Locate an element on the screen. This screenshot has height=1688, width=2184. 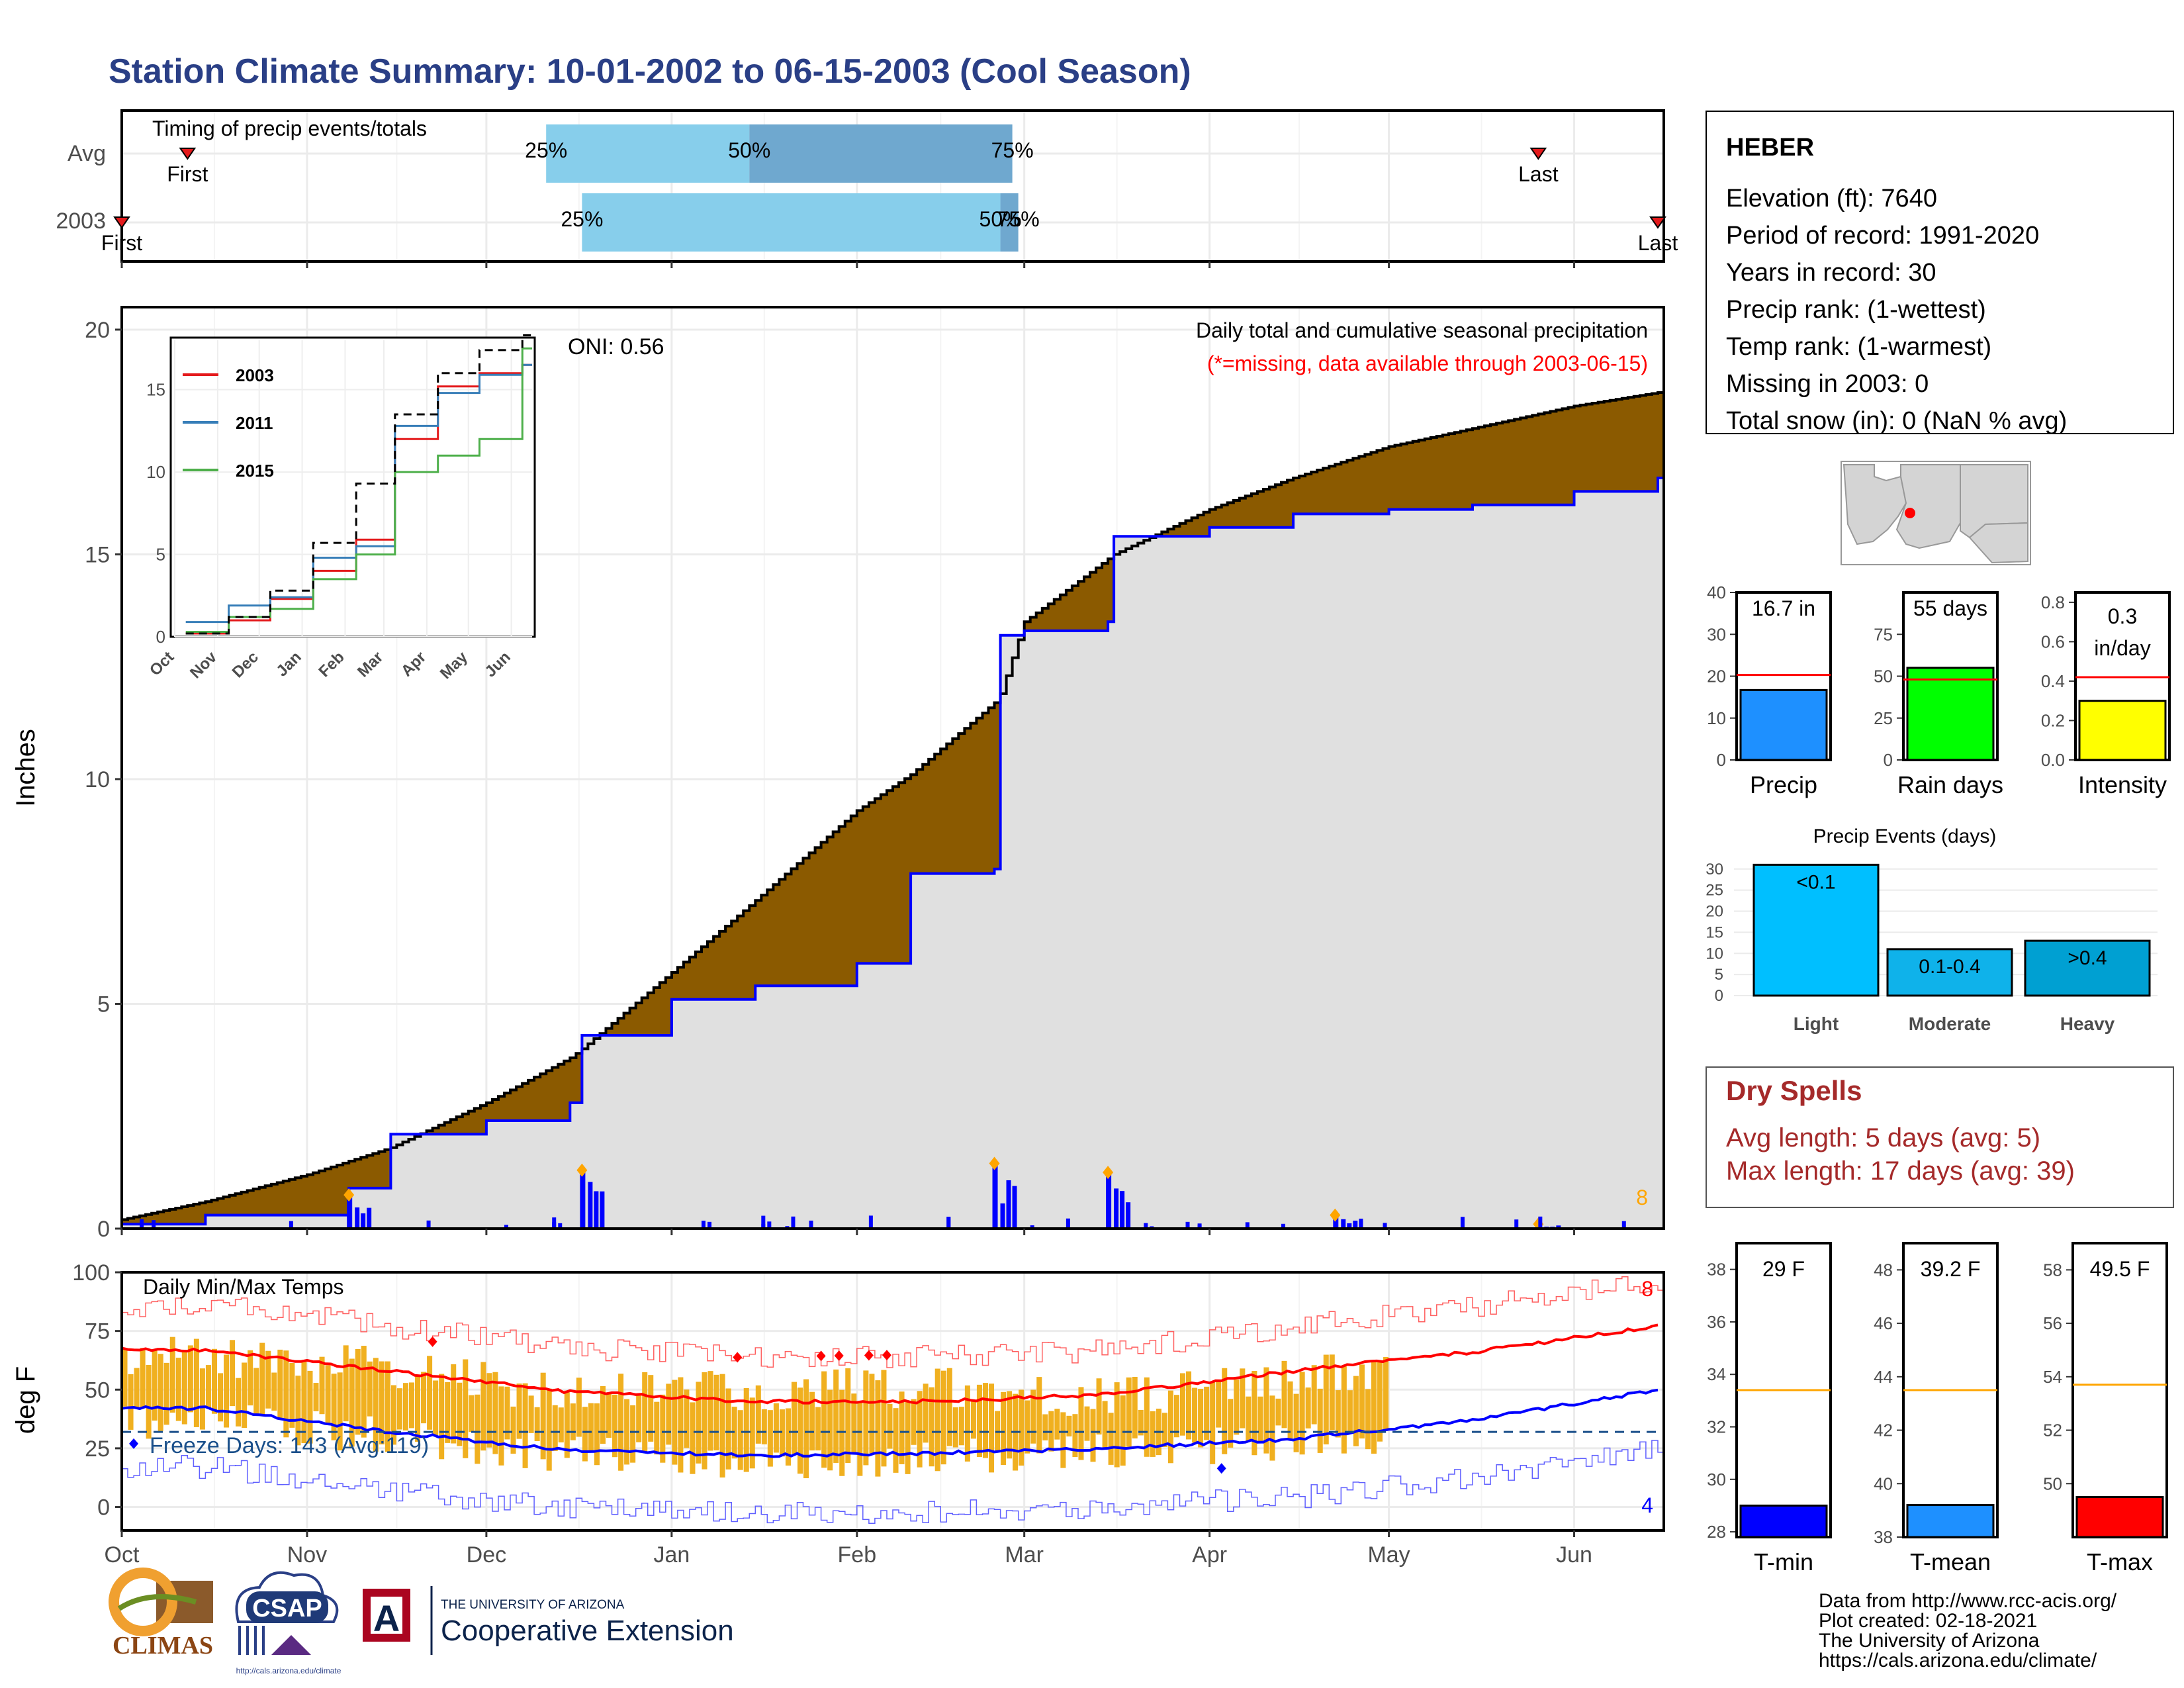
tgauge-2-tick-label: 58 is located at coordinates (2052, 1270).